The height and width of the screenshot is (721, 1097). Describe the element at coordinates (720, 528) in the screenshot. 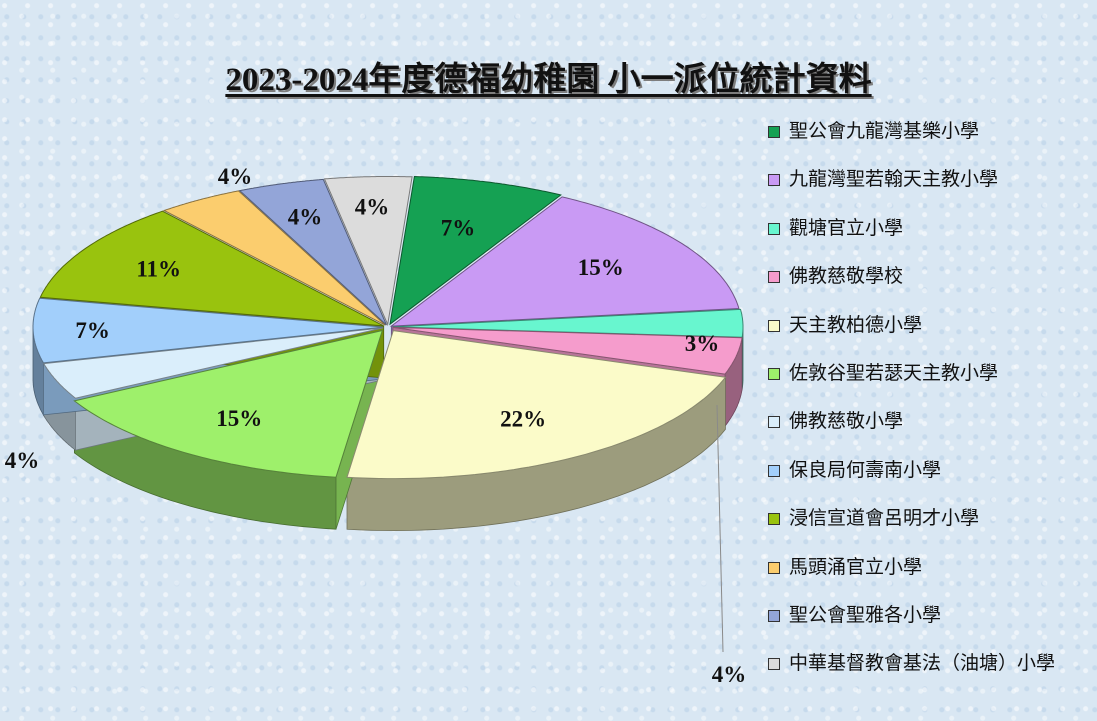

I see `leader-line` at that location.